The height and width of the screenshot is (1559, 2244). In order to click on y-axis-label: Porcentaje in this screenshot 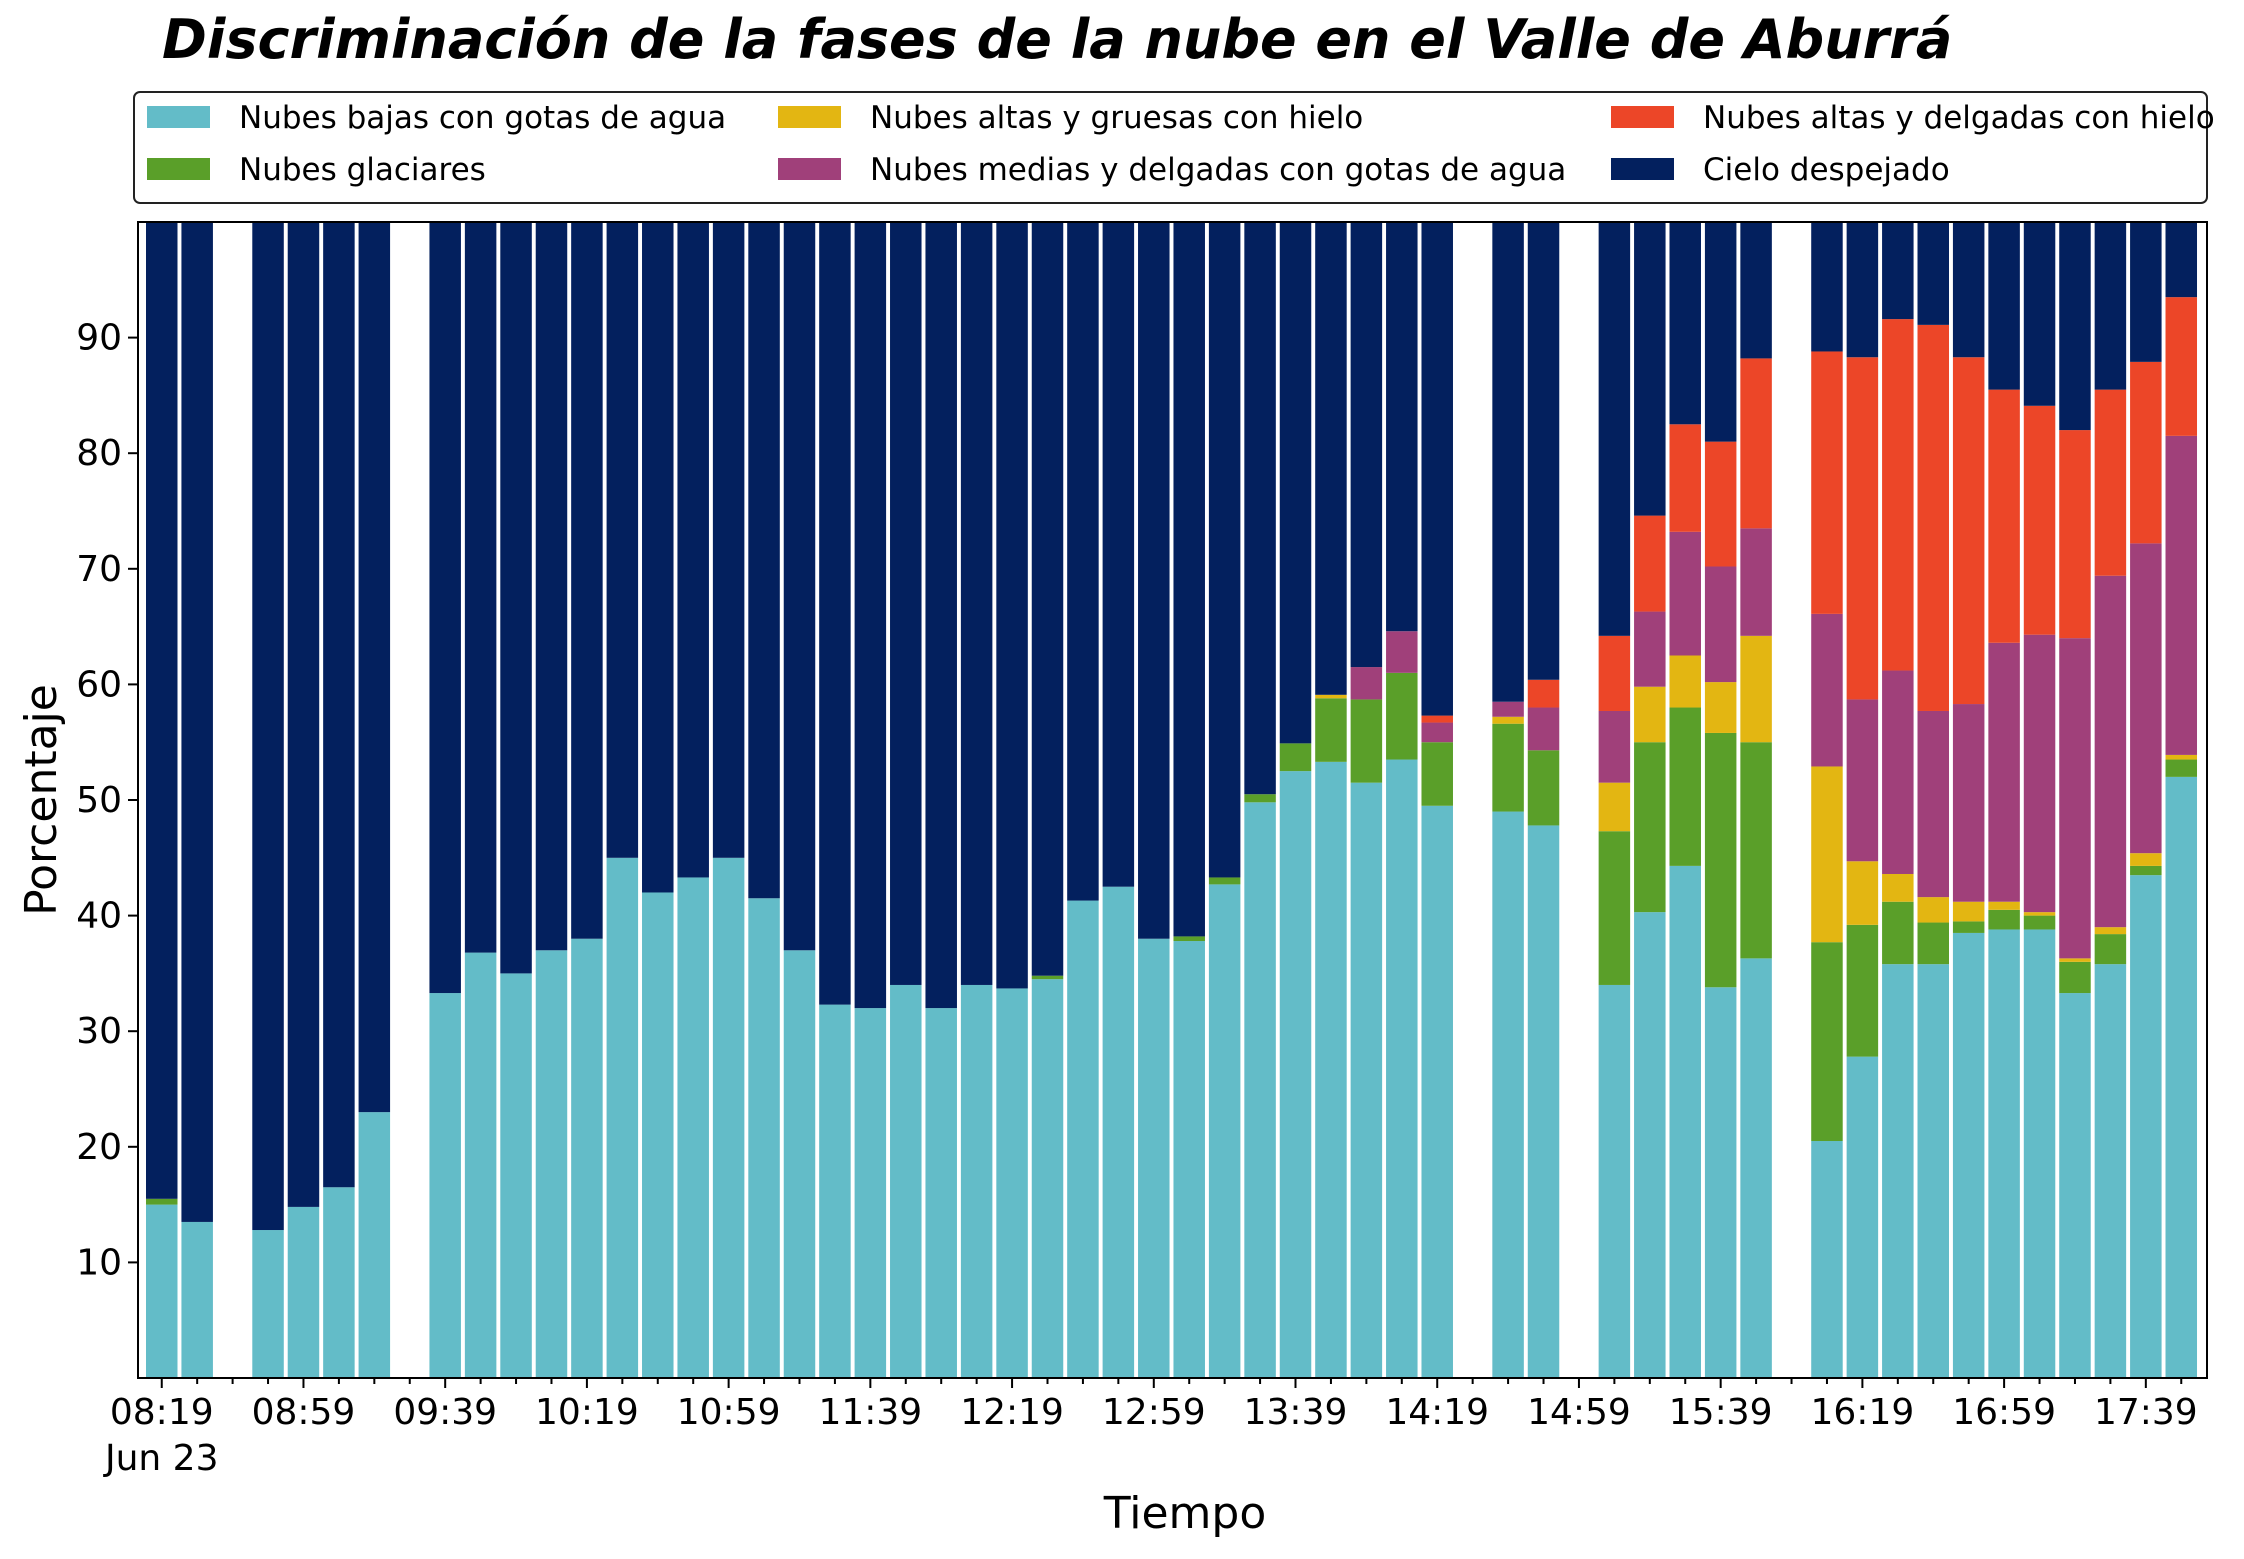, I will do `click(41, 800)`.